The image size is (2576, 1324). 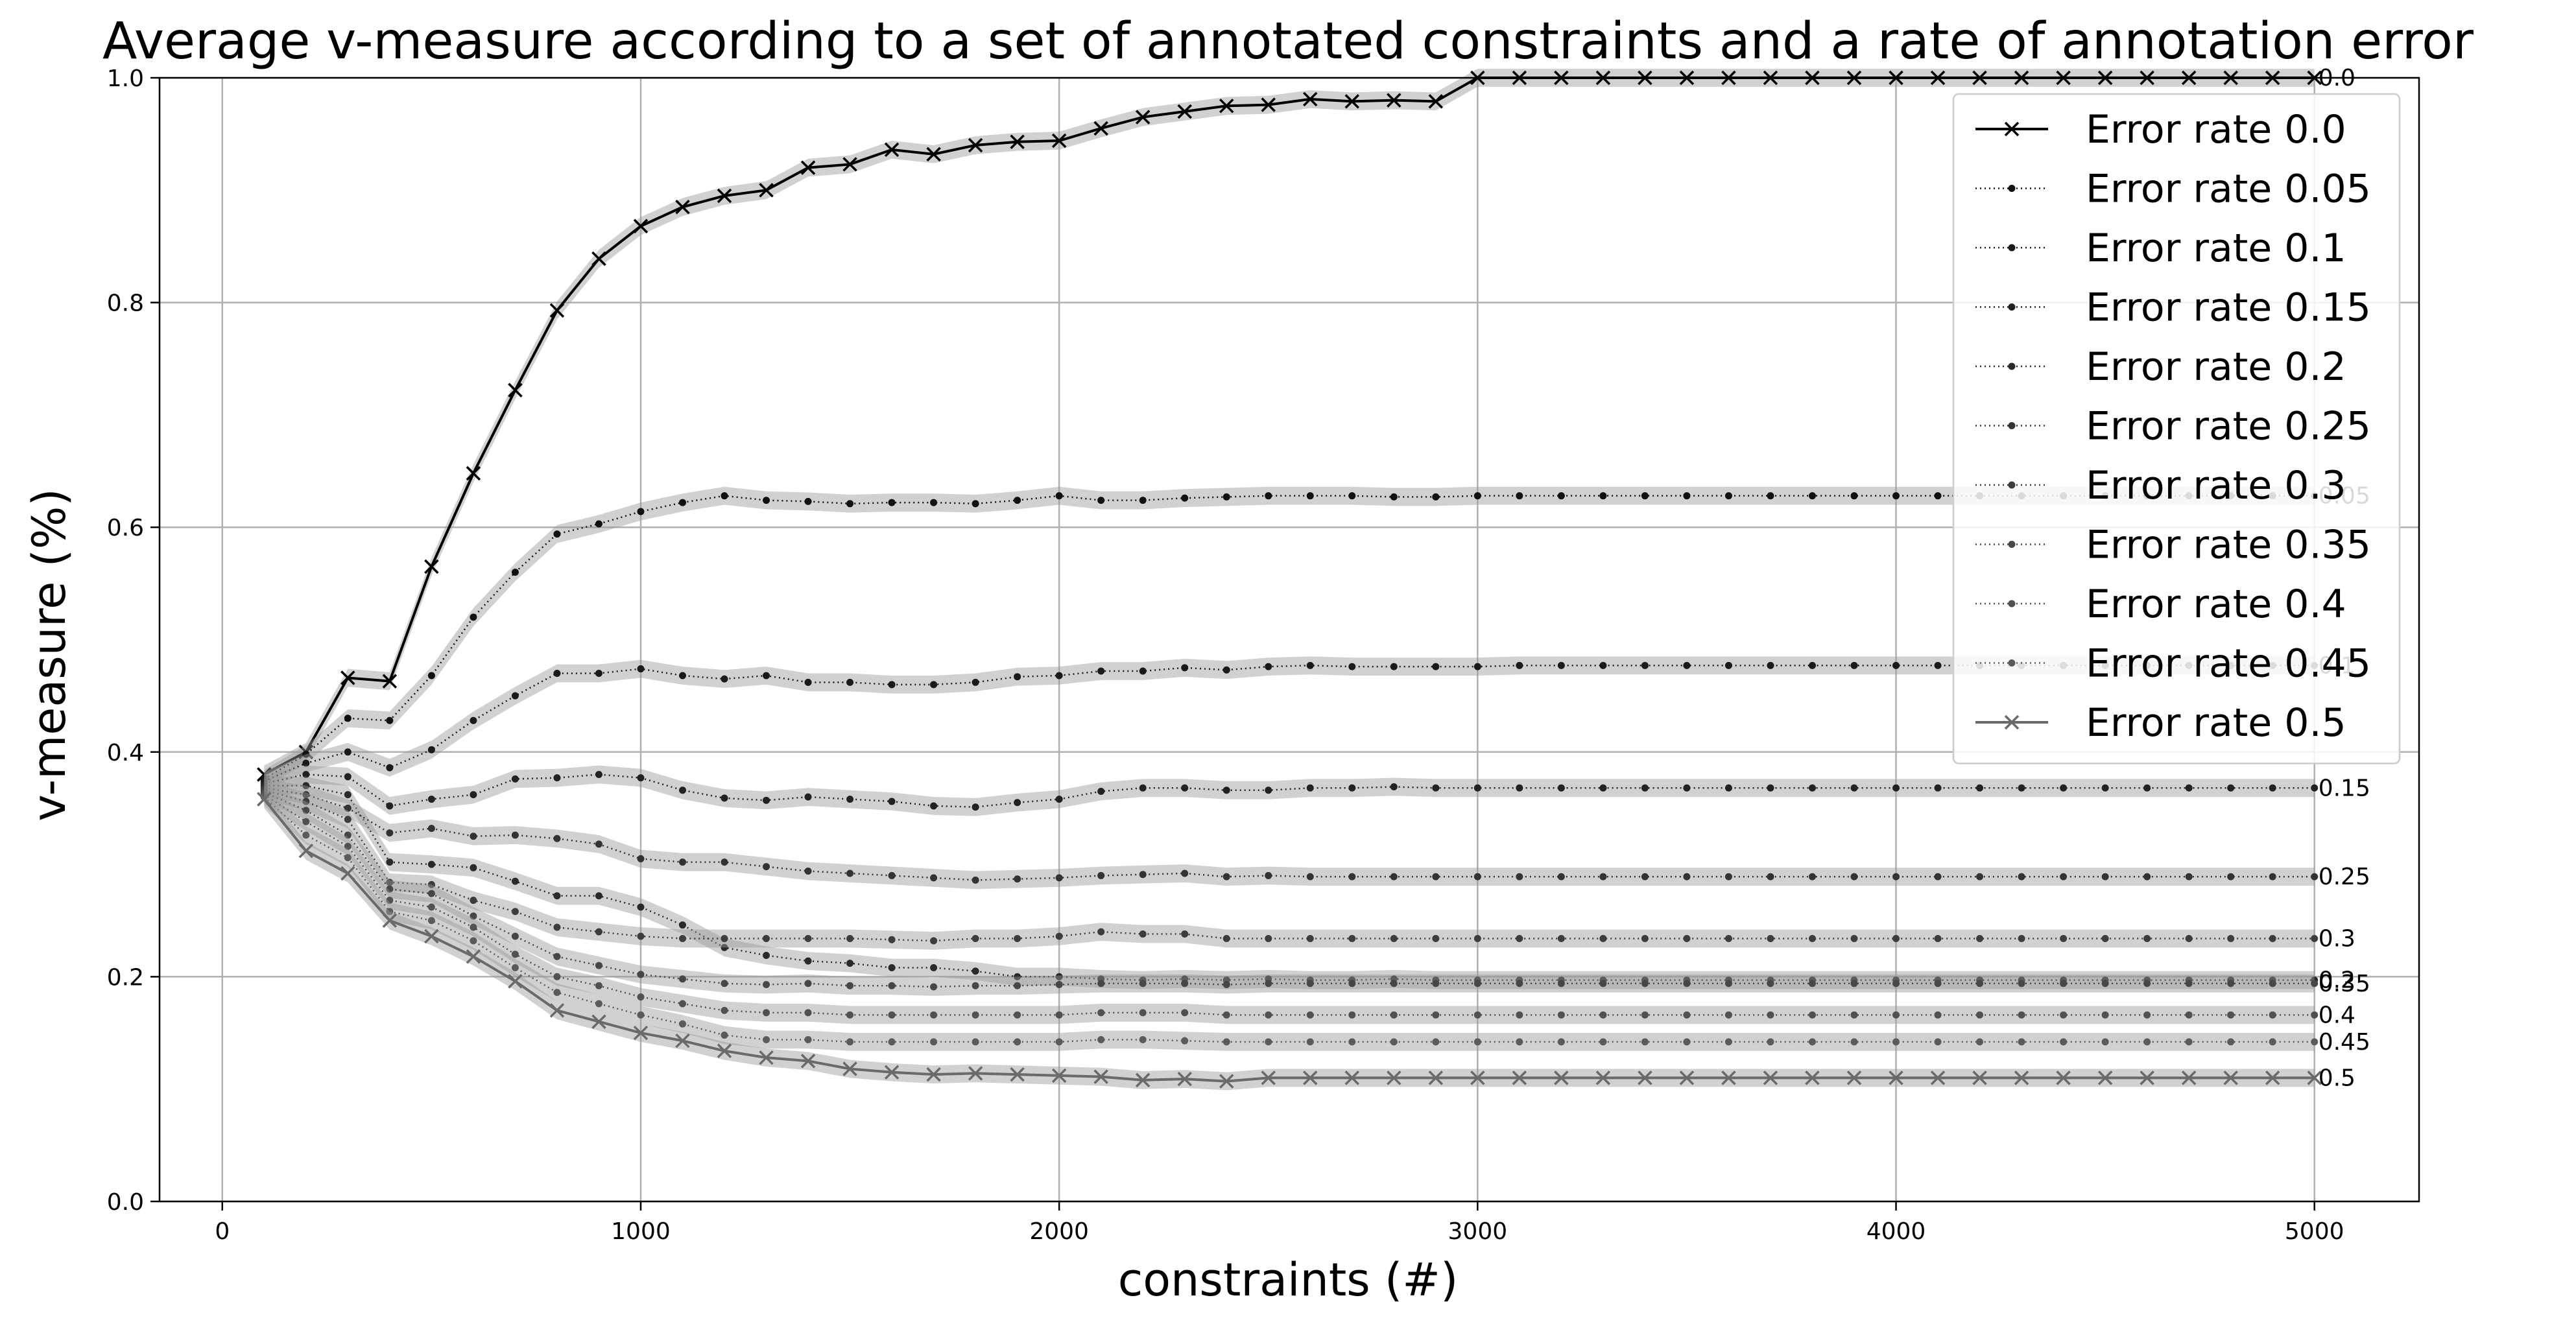 I want to click on series-end-label: 0.0, so click(x=2337, y=78).